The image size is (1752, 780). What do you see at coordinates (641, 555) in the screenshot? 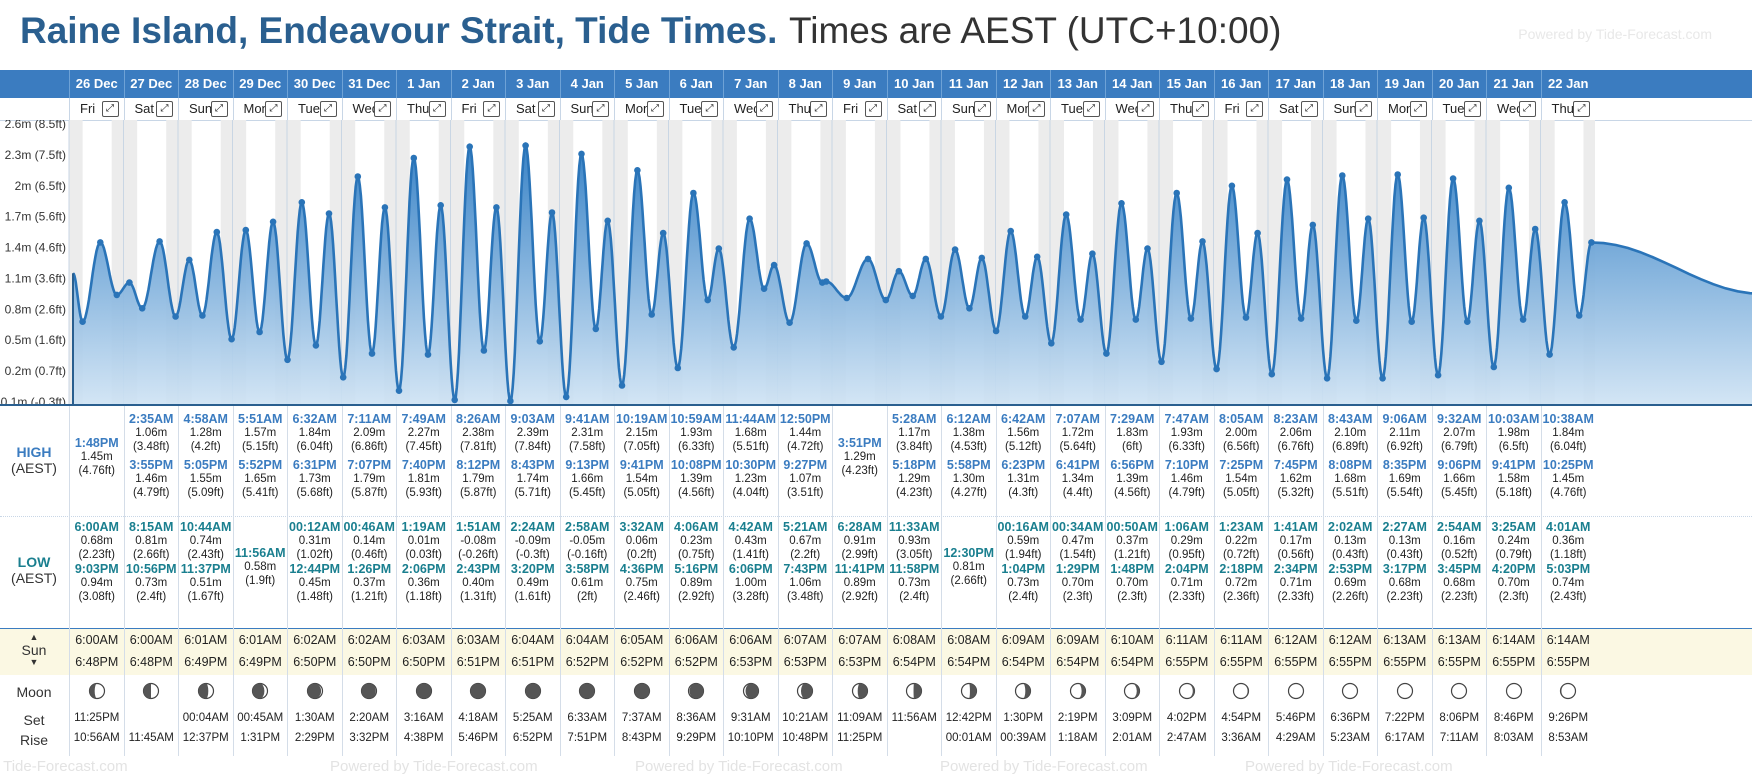
I see `low-tide-feet: (0.2ft)` at bounding box center [641, 555].